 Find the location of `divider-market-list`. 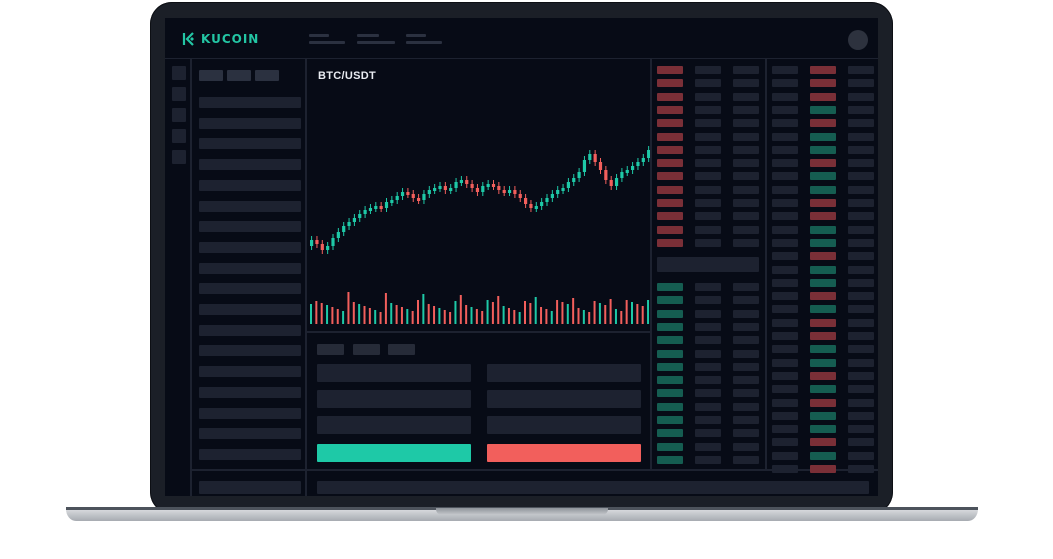

divider-market-list is located at coordinates (306, 277).